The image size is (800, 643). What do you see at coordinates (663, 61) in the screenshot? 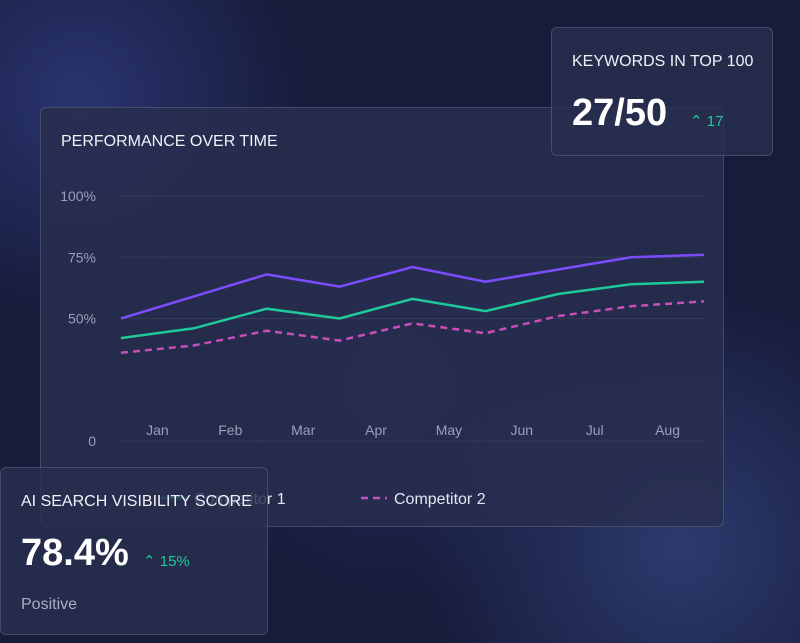
I see `card-title: KEYWORDS IN TOP 100` at bounding box center [663, 61].